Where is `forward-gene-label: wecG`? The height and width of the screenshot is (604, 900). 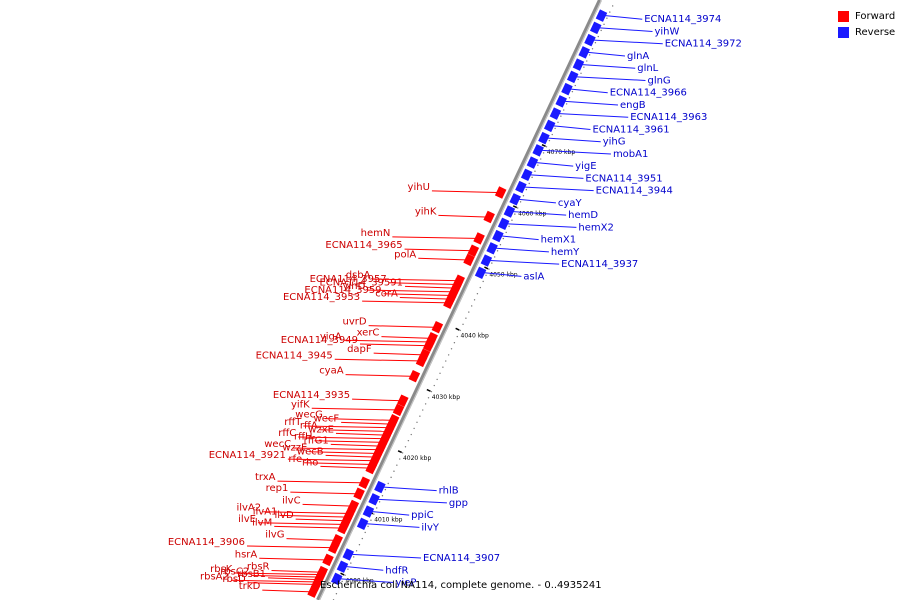
forward-gene-label: wecG is located at coordinates (309, 415).